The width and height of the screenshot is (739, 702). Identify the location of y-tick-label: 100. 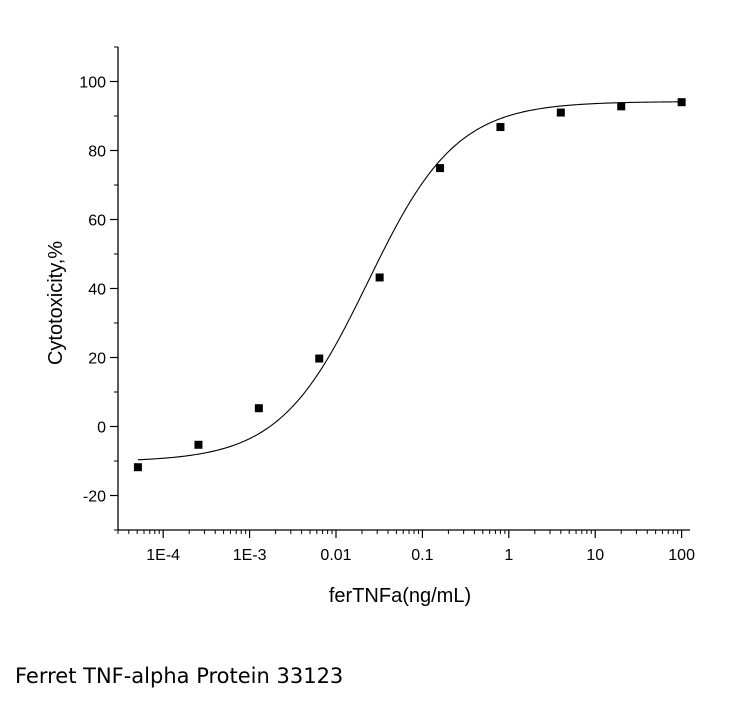
(92, 83).